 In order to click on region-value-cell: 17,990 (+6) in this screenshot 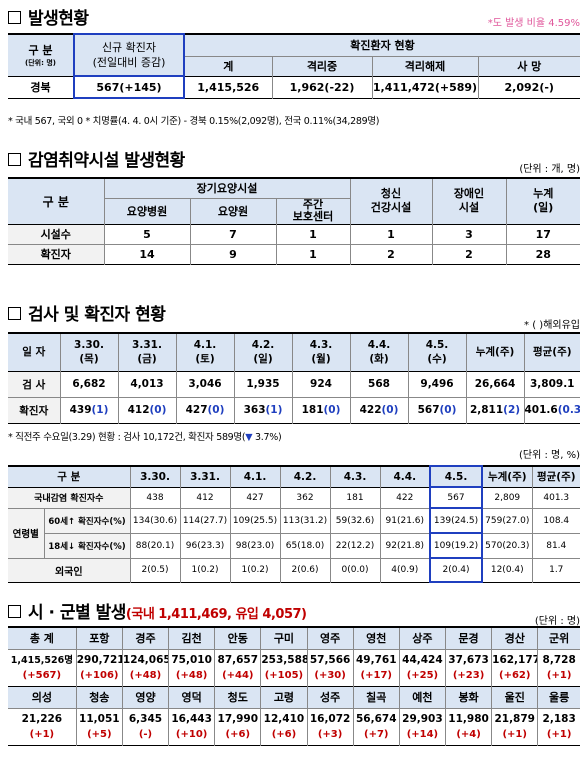, I will do `click(238, 726)`.